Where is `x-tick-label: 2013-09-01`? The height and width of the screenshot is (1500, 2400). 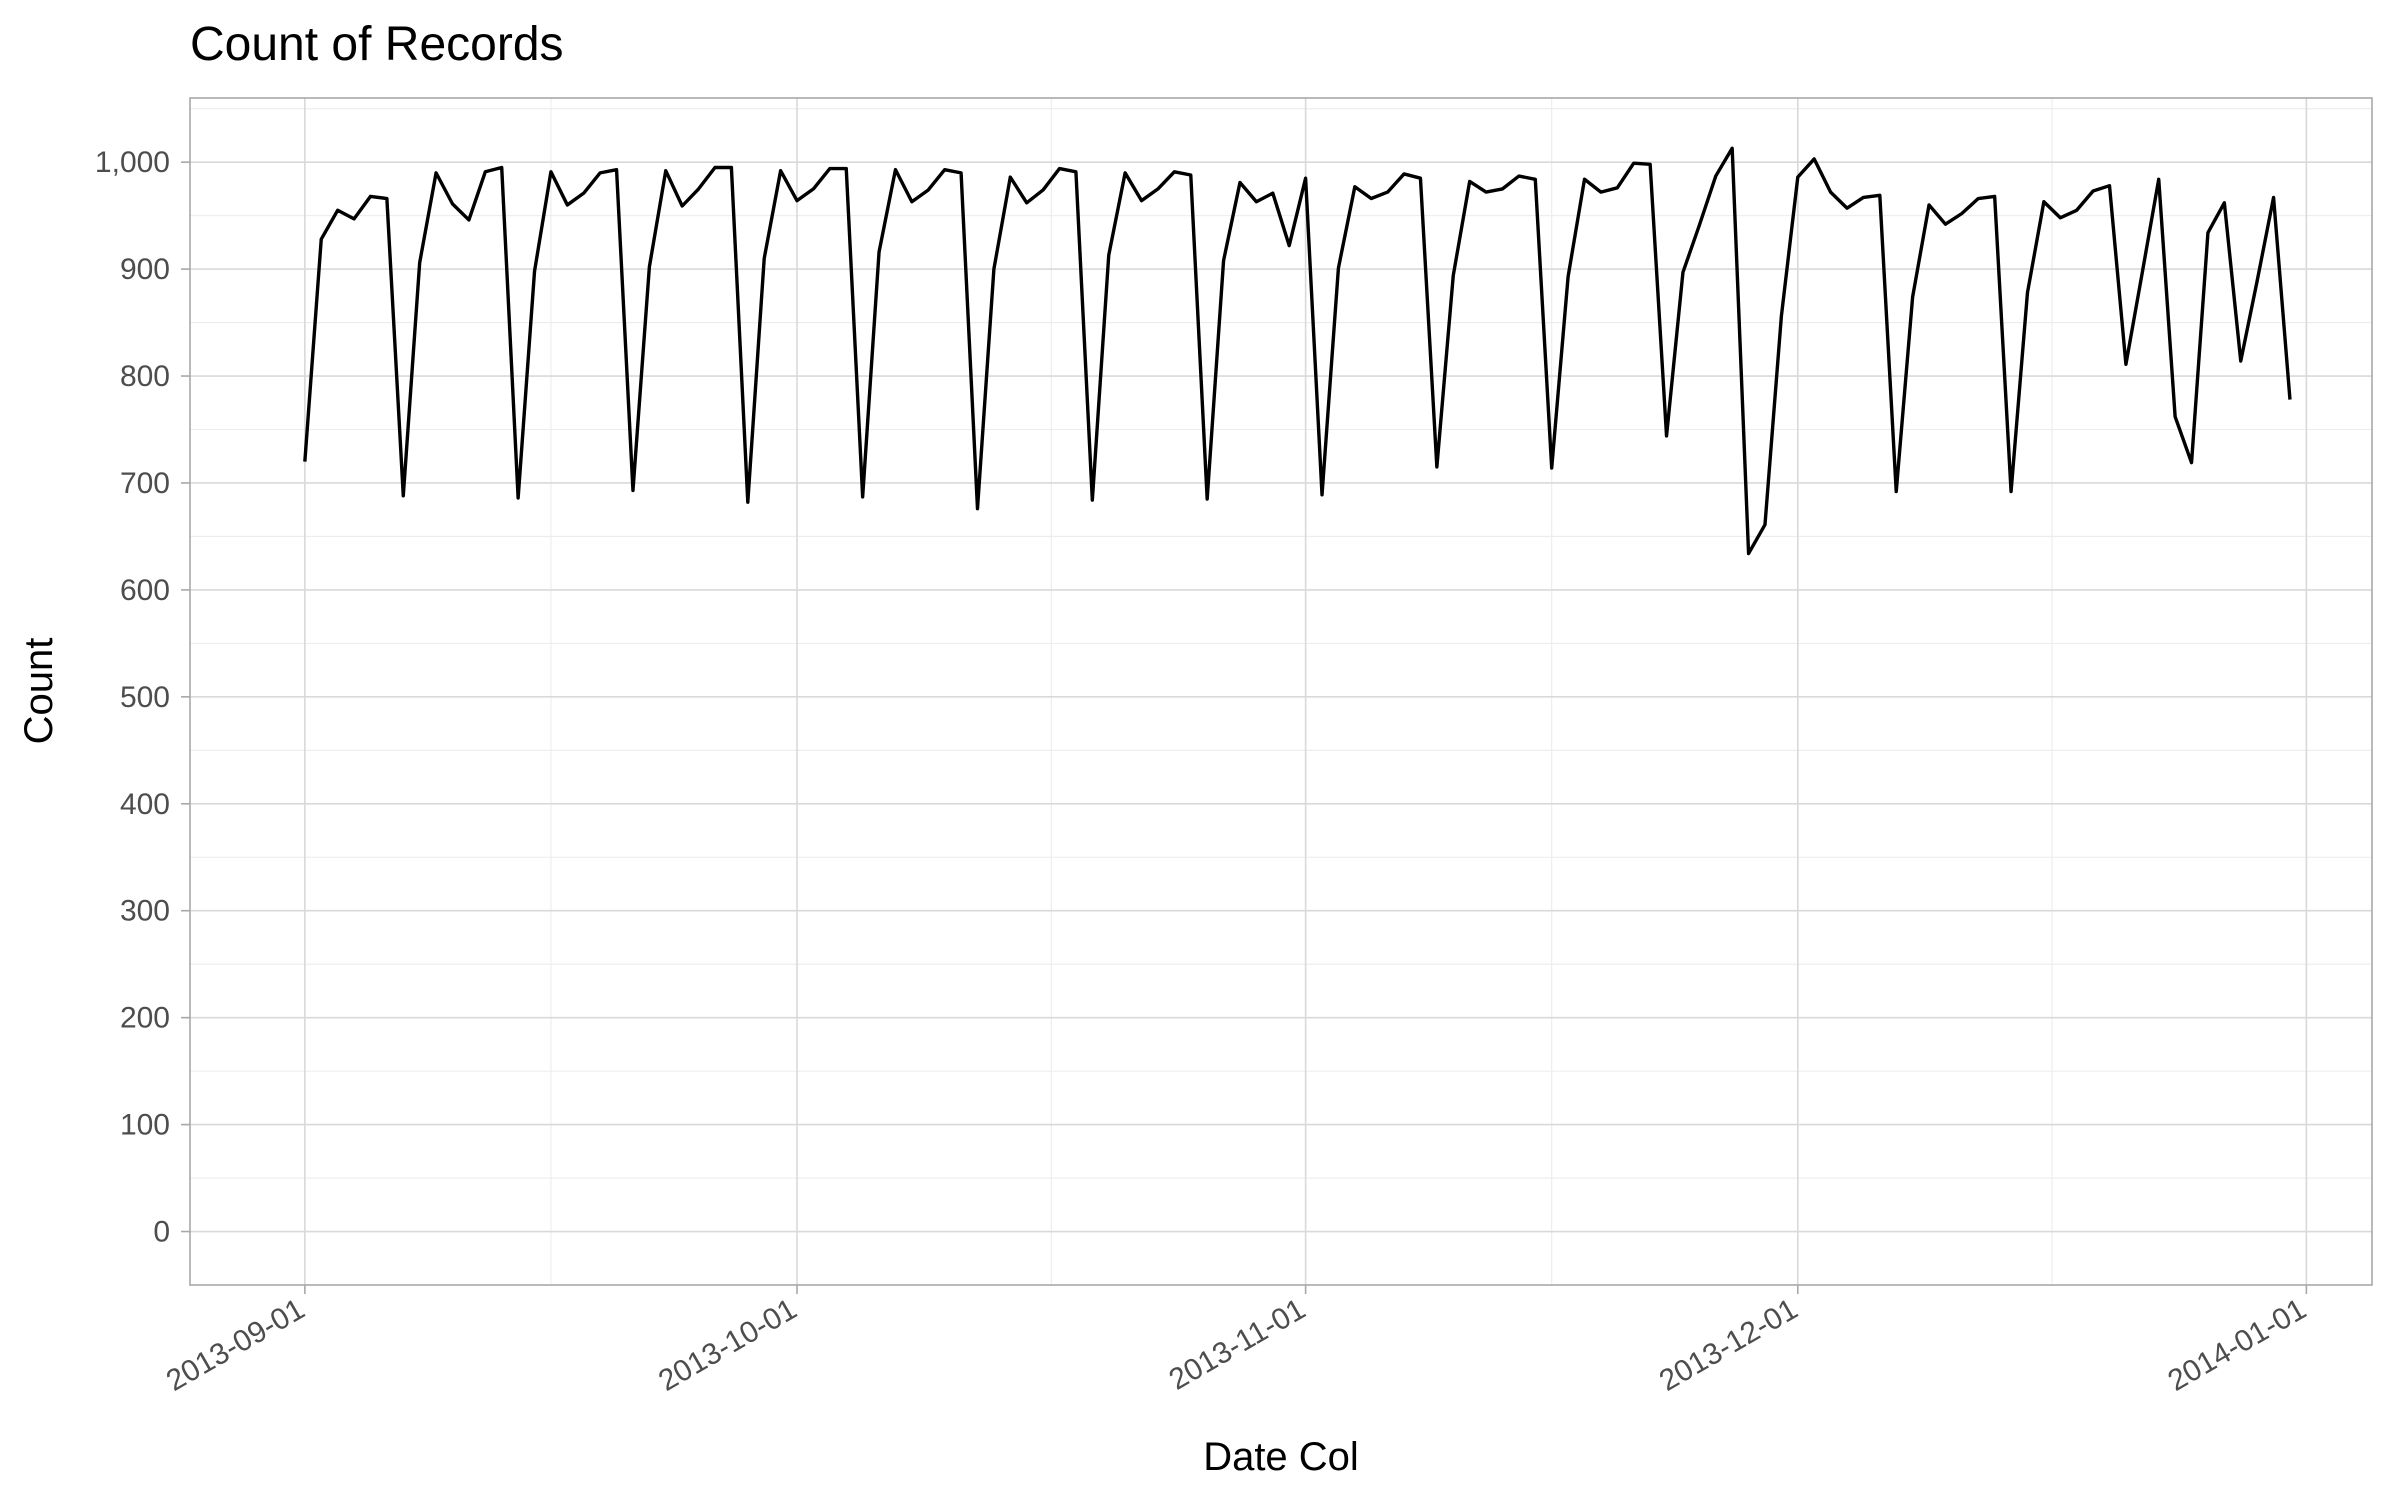
x-tick-label: 2013-09-01 is located at coordinates (235, 1344).